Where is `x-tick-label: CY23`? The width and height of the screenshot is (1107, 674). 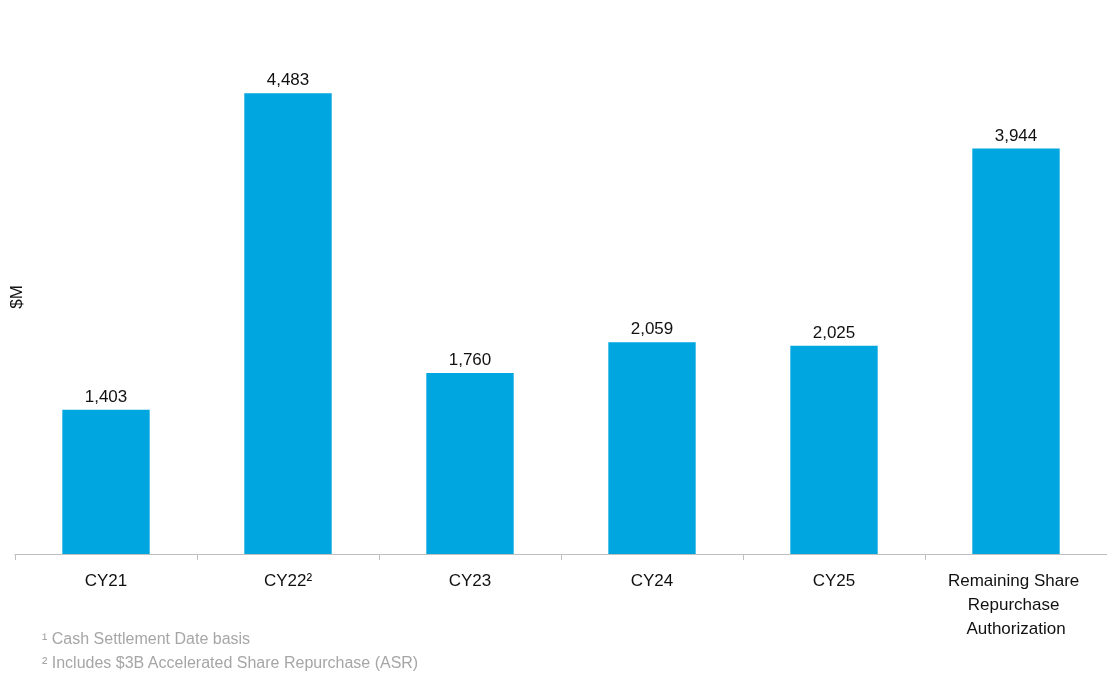
x-tick-label: CY23 is located at coordinates (470, 580).